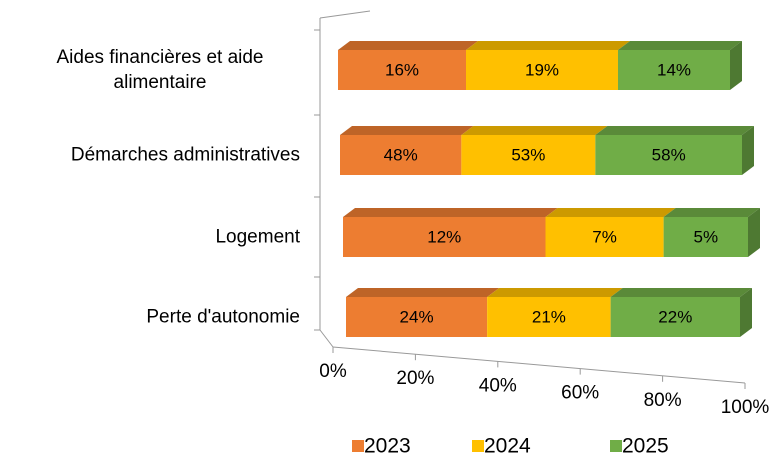  I want to click on data-label: 48%, so click(401, 154).